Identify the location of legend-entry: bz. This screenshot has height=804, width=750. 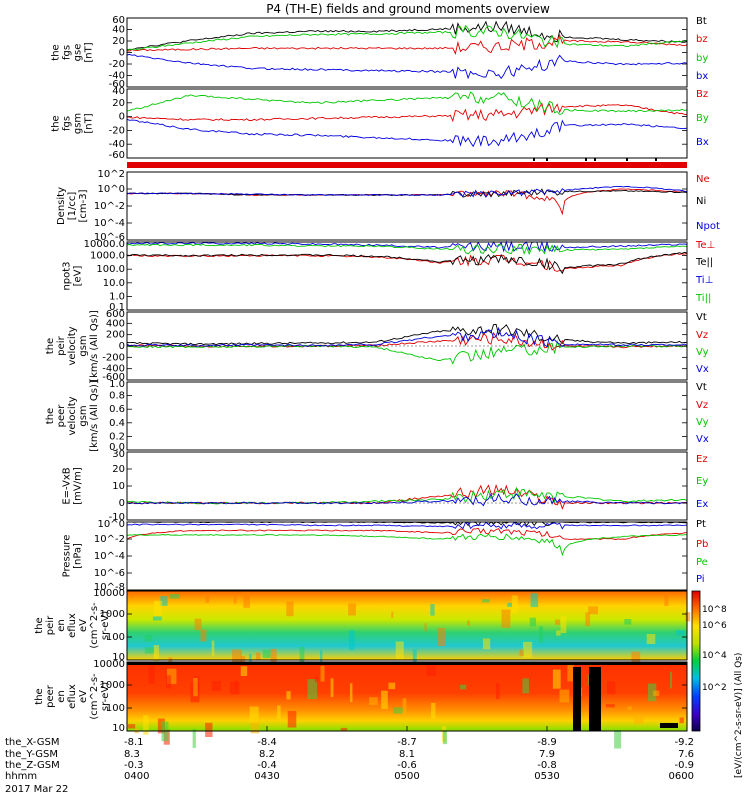
(702, 39).